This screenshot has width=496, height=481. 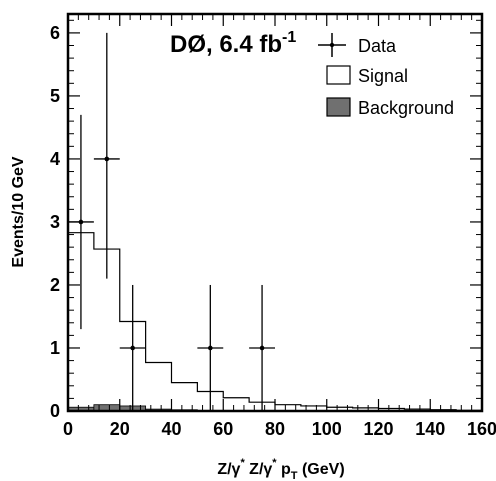 I want to click on legend-item-data: Data, so click(x=357, y=45).